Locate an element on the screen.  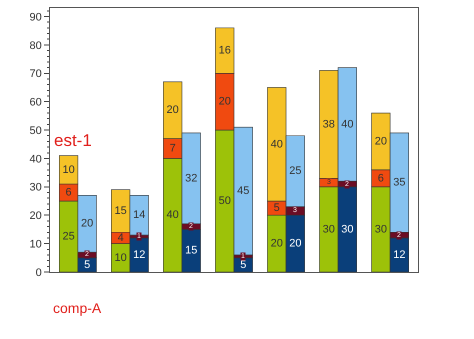
y-tick-label: 90 is located at coordinates (36, 17).